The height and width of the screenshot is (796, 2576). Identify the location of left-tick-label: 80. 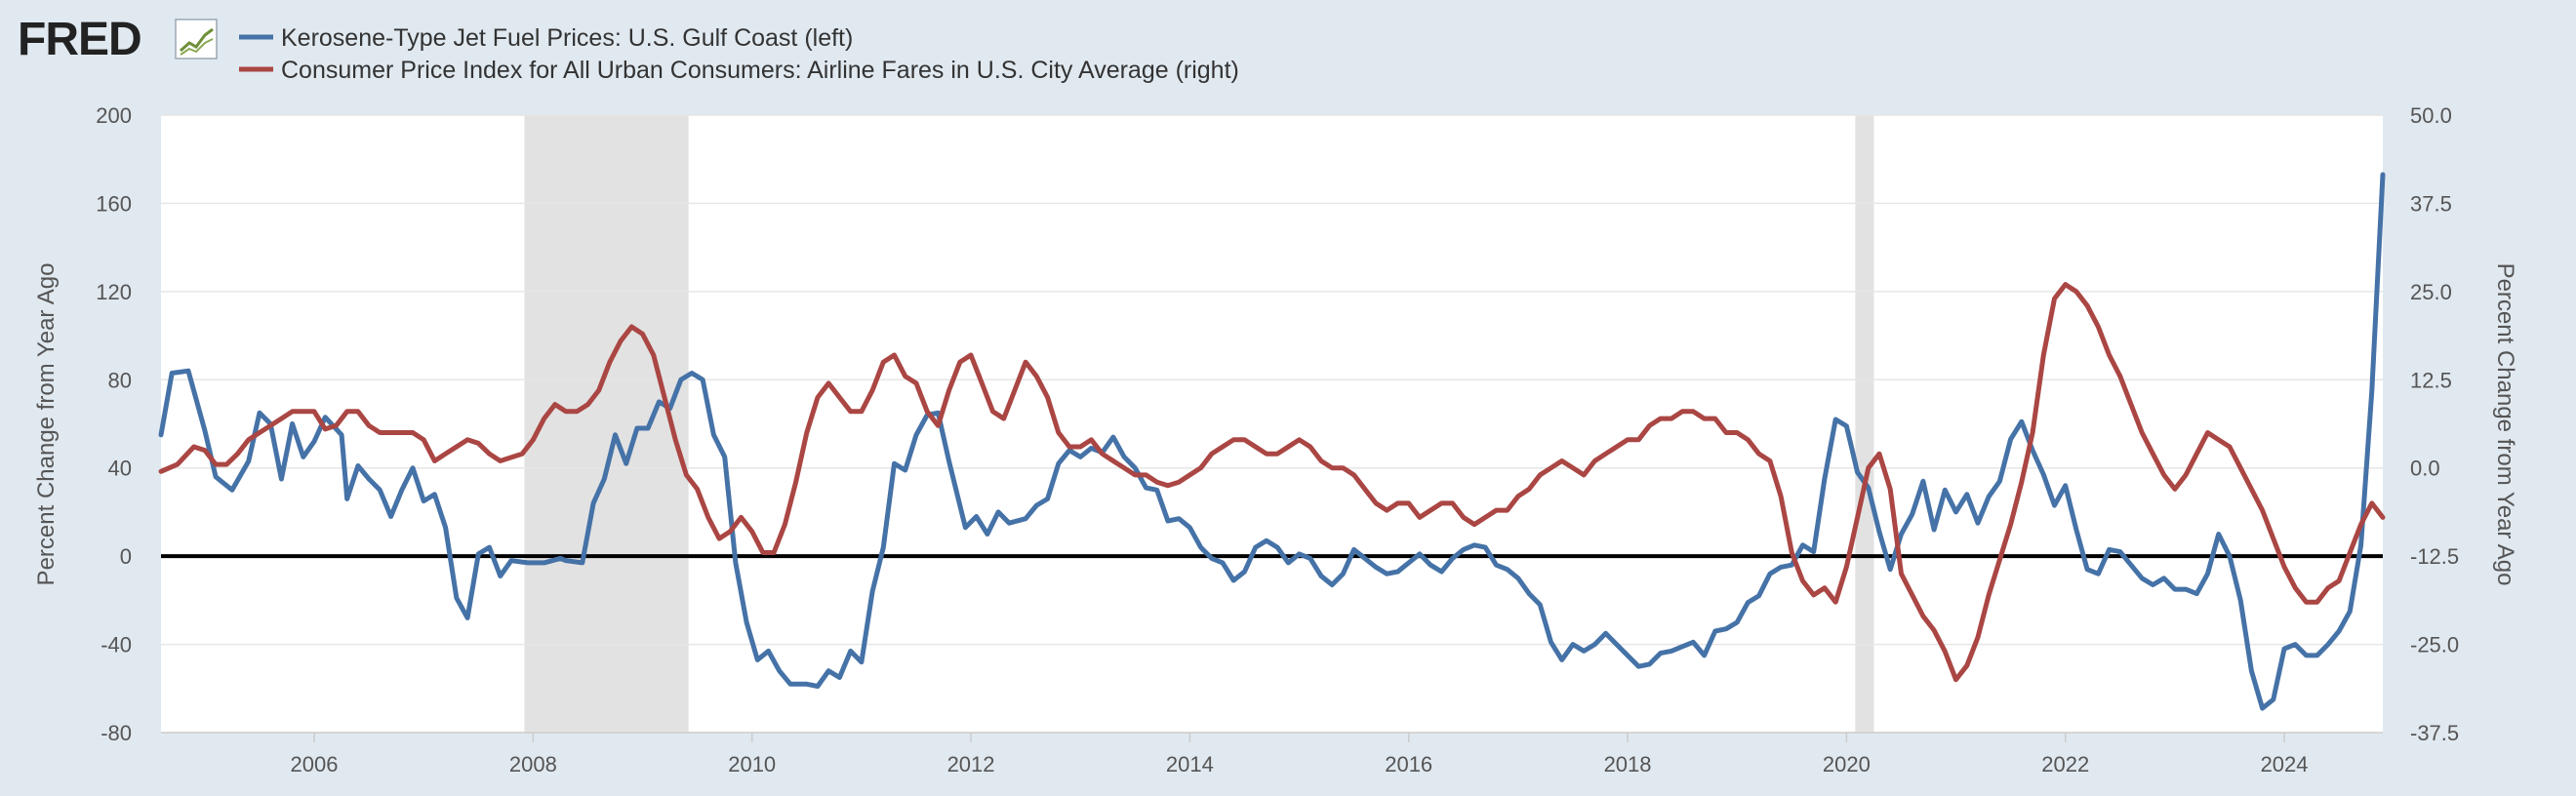
(120, 380).